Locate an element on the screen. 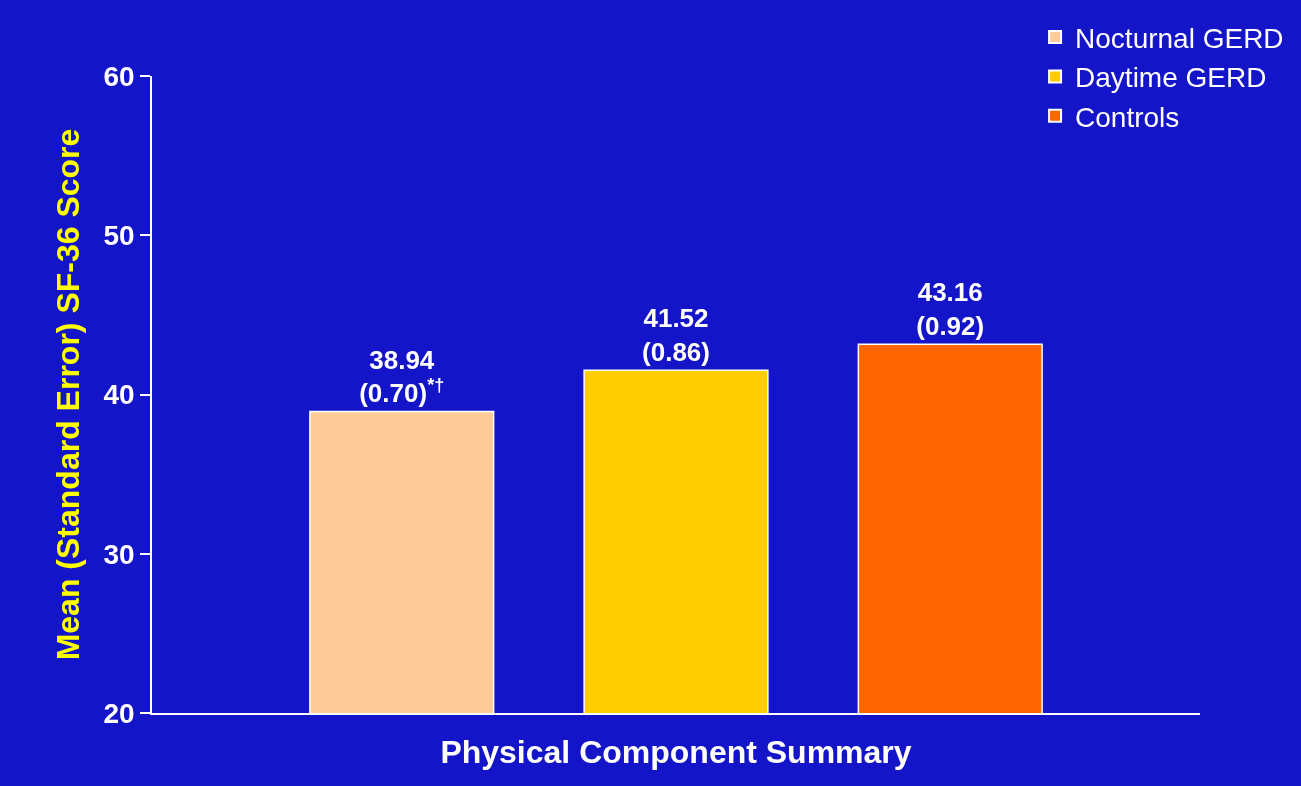 This screenshot has width=1301, height=786. y-tick-label: 50 is located at coordinates (119, 236).